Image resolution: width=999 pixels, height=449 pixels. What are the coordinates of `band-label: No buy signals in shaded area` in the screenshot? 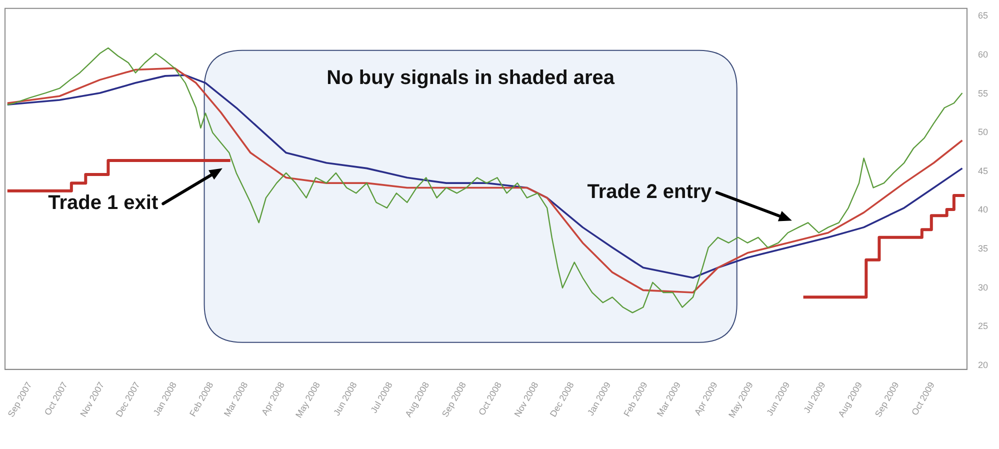 It's located at (471, 77).